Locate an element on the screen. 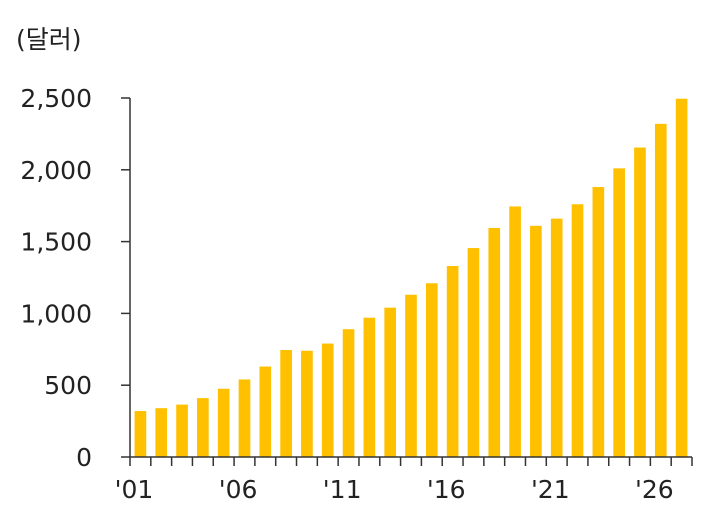  y-tick-label: 500 is located at coordinates (68, 385).